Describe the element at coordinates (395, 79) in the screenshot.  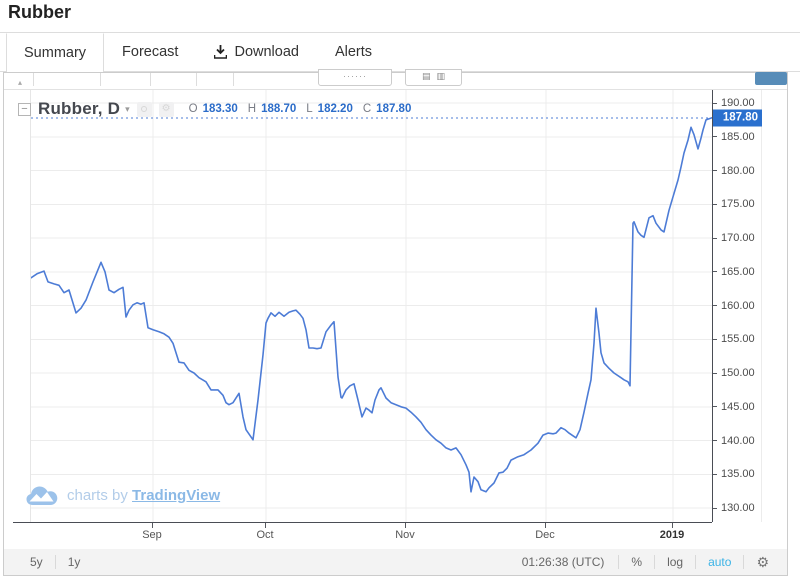
I see `chart-top-toolbar-cutoff: ▴ ······ ▤ ▥` at that location.